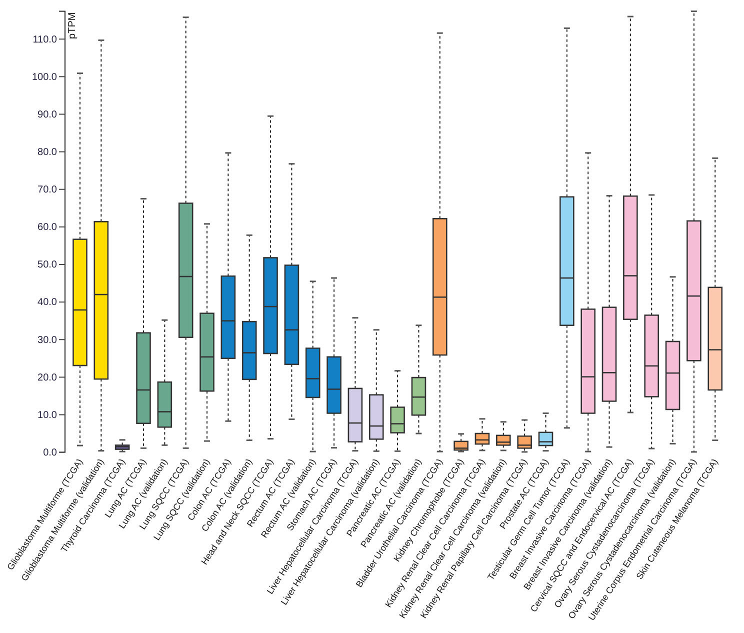 This screenshot has height=633, width=744. Describe the element at coordinates (48, 415) in the screenshot. I see `y-tick-label: 10.0` at that location.